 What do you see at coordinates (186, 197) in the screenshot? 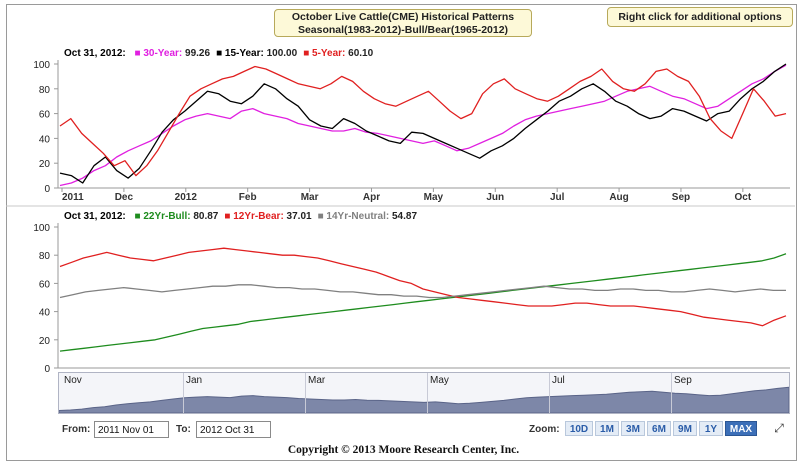
I see `x-tick-label: 2012` at bounding box center [186, 197].